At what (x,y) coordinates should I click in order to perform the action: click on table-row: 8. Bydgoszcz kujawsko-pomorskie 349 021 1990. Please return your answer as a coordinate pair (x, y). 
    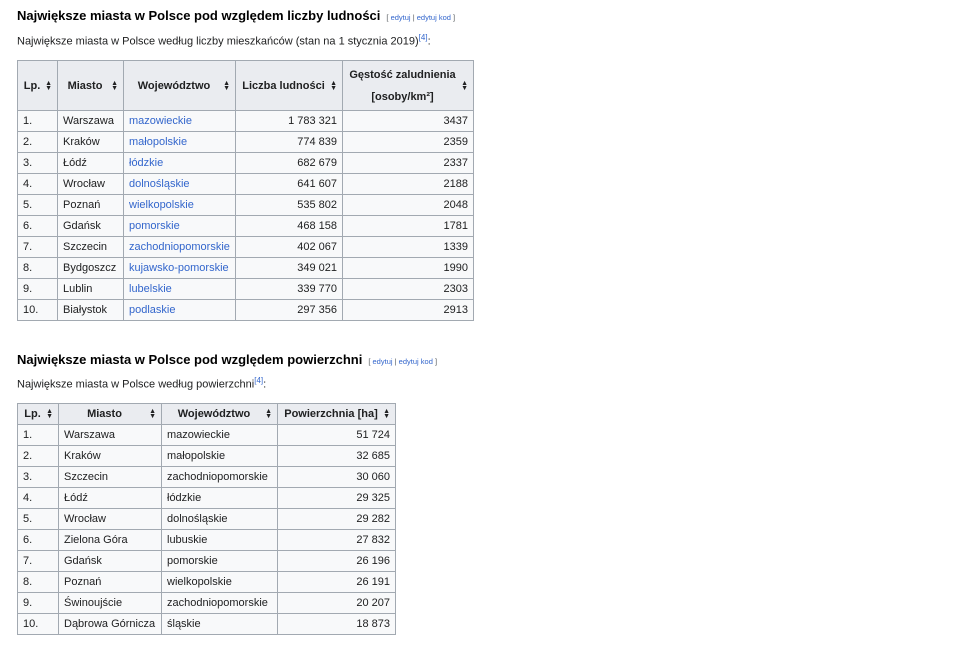
    Looking at the image, I should click on (245, 268).